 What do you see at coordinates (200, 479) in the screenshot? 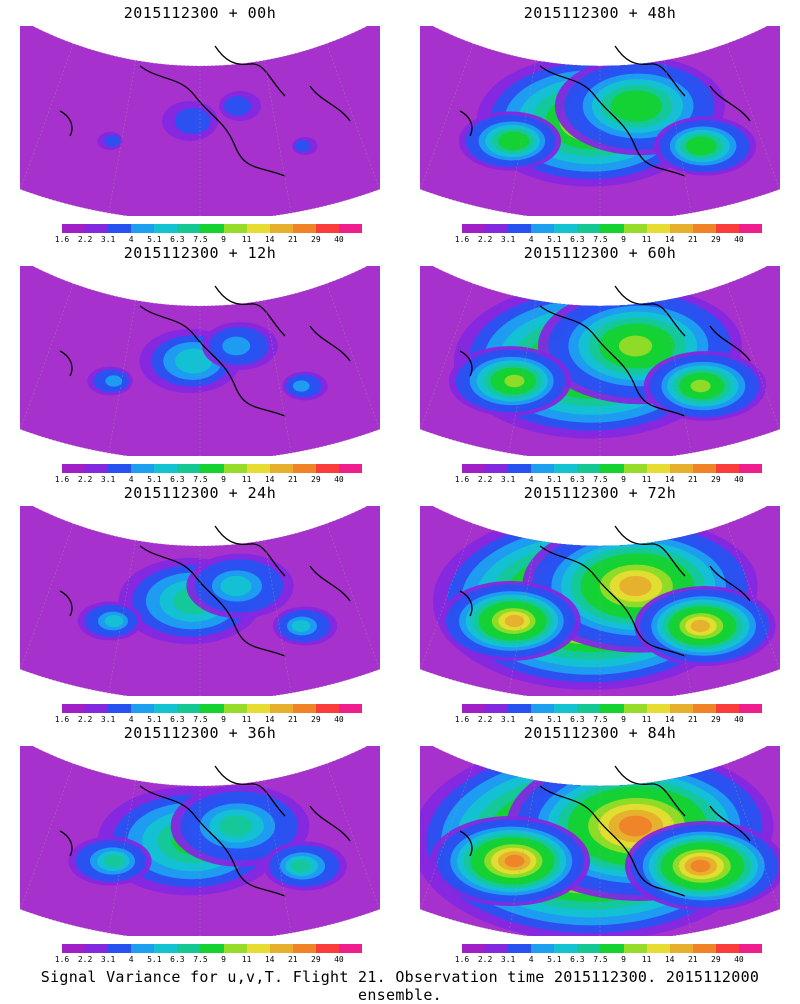
I see `colorbar-tick-label: 7.5` at bounding box center [200, 479].